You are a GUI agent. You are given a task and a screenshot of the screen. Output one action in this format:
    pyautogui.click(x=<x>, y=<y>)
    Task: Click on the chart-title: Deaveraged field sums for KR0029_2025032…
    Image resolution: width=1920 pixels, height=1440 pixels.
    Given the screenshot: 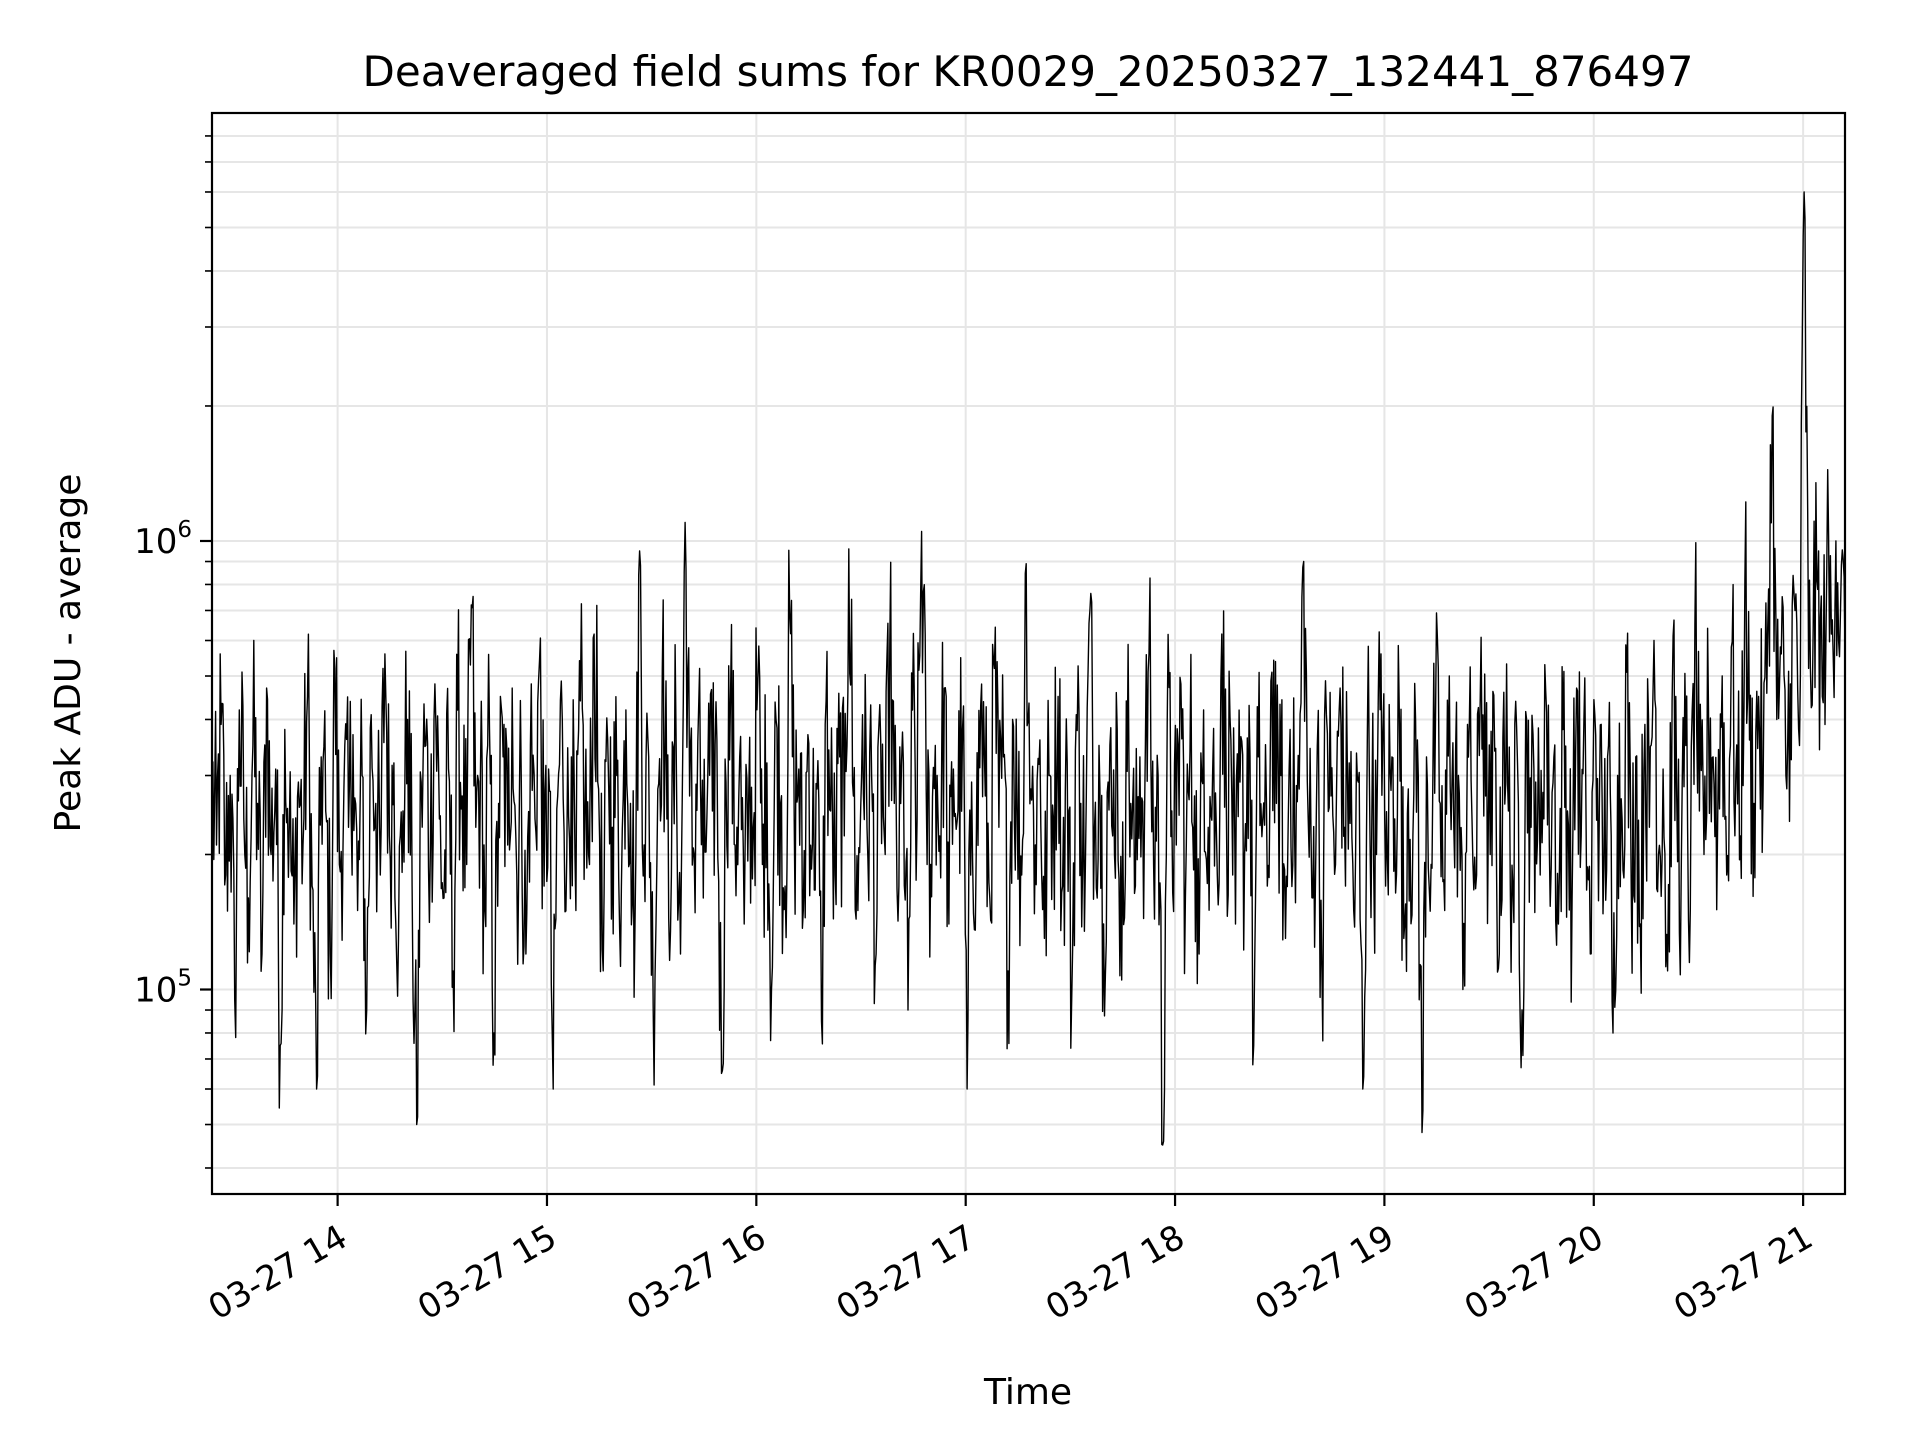 What is the action you would take?
    pyautogui.click(x=1028, y=71)
    